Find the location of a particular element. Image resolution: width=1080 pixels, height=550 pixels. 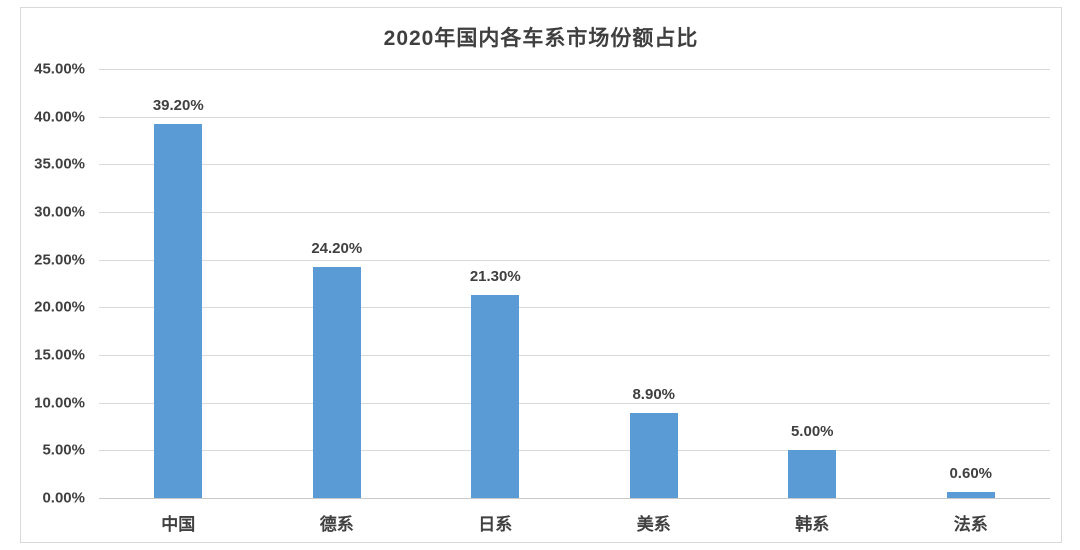

bar-value-label: 39.20% is located at coordinates (178, 106).